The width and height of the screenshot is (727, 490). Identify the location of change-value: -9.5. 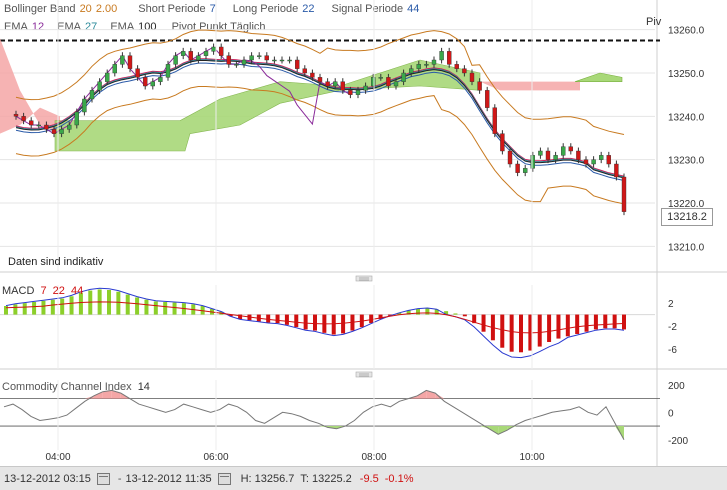
(369, 478).